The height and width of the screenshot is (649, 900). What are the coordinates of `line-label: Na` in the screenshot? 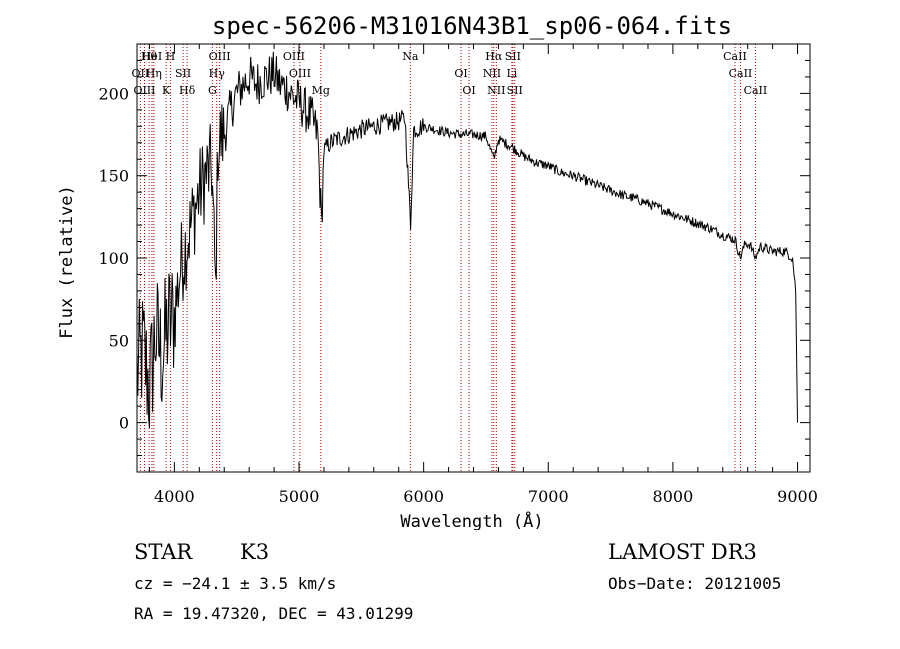 It's located at (410, 56).